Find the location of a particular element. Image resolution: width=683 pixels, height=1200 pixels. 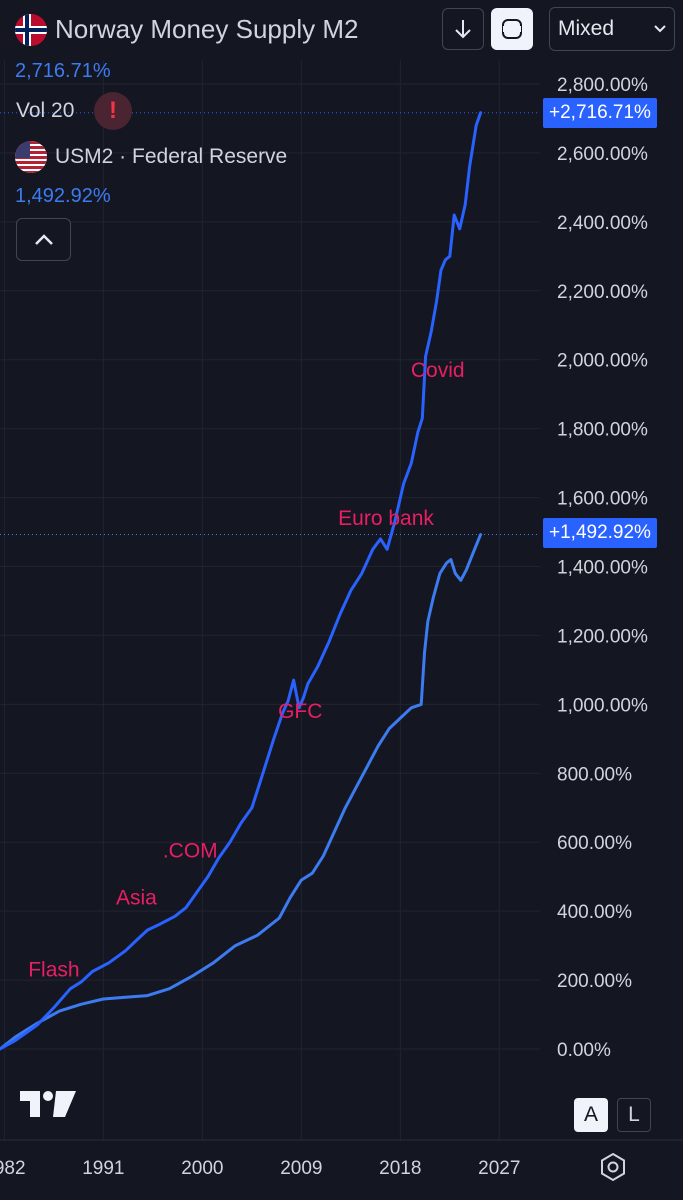

chevron-up-icon is located at coordinates (43, 239).